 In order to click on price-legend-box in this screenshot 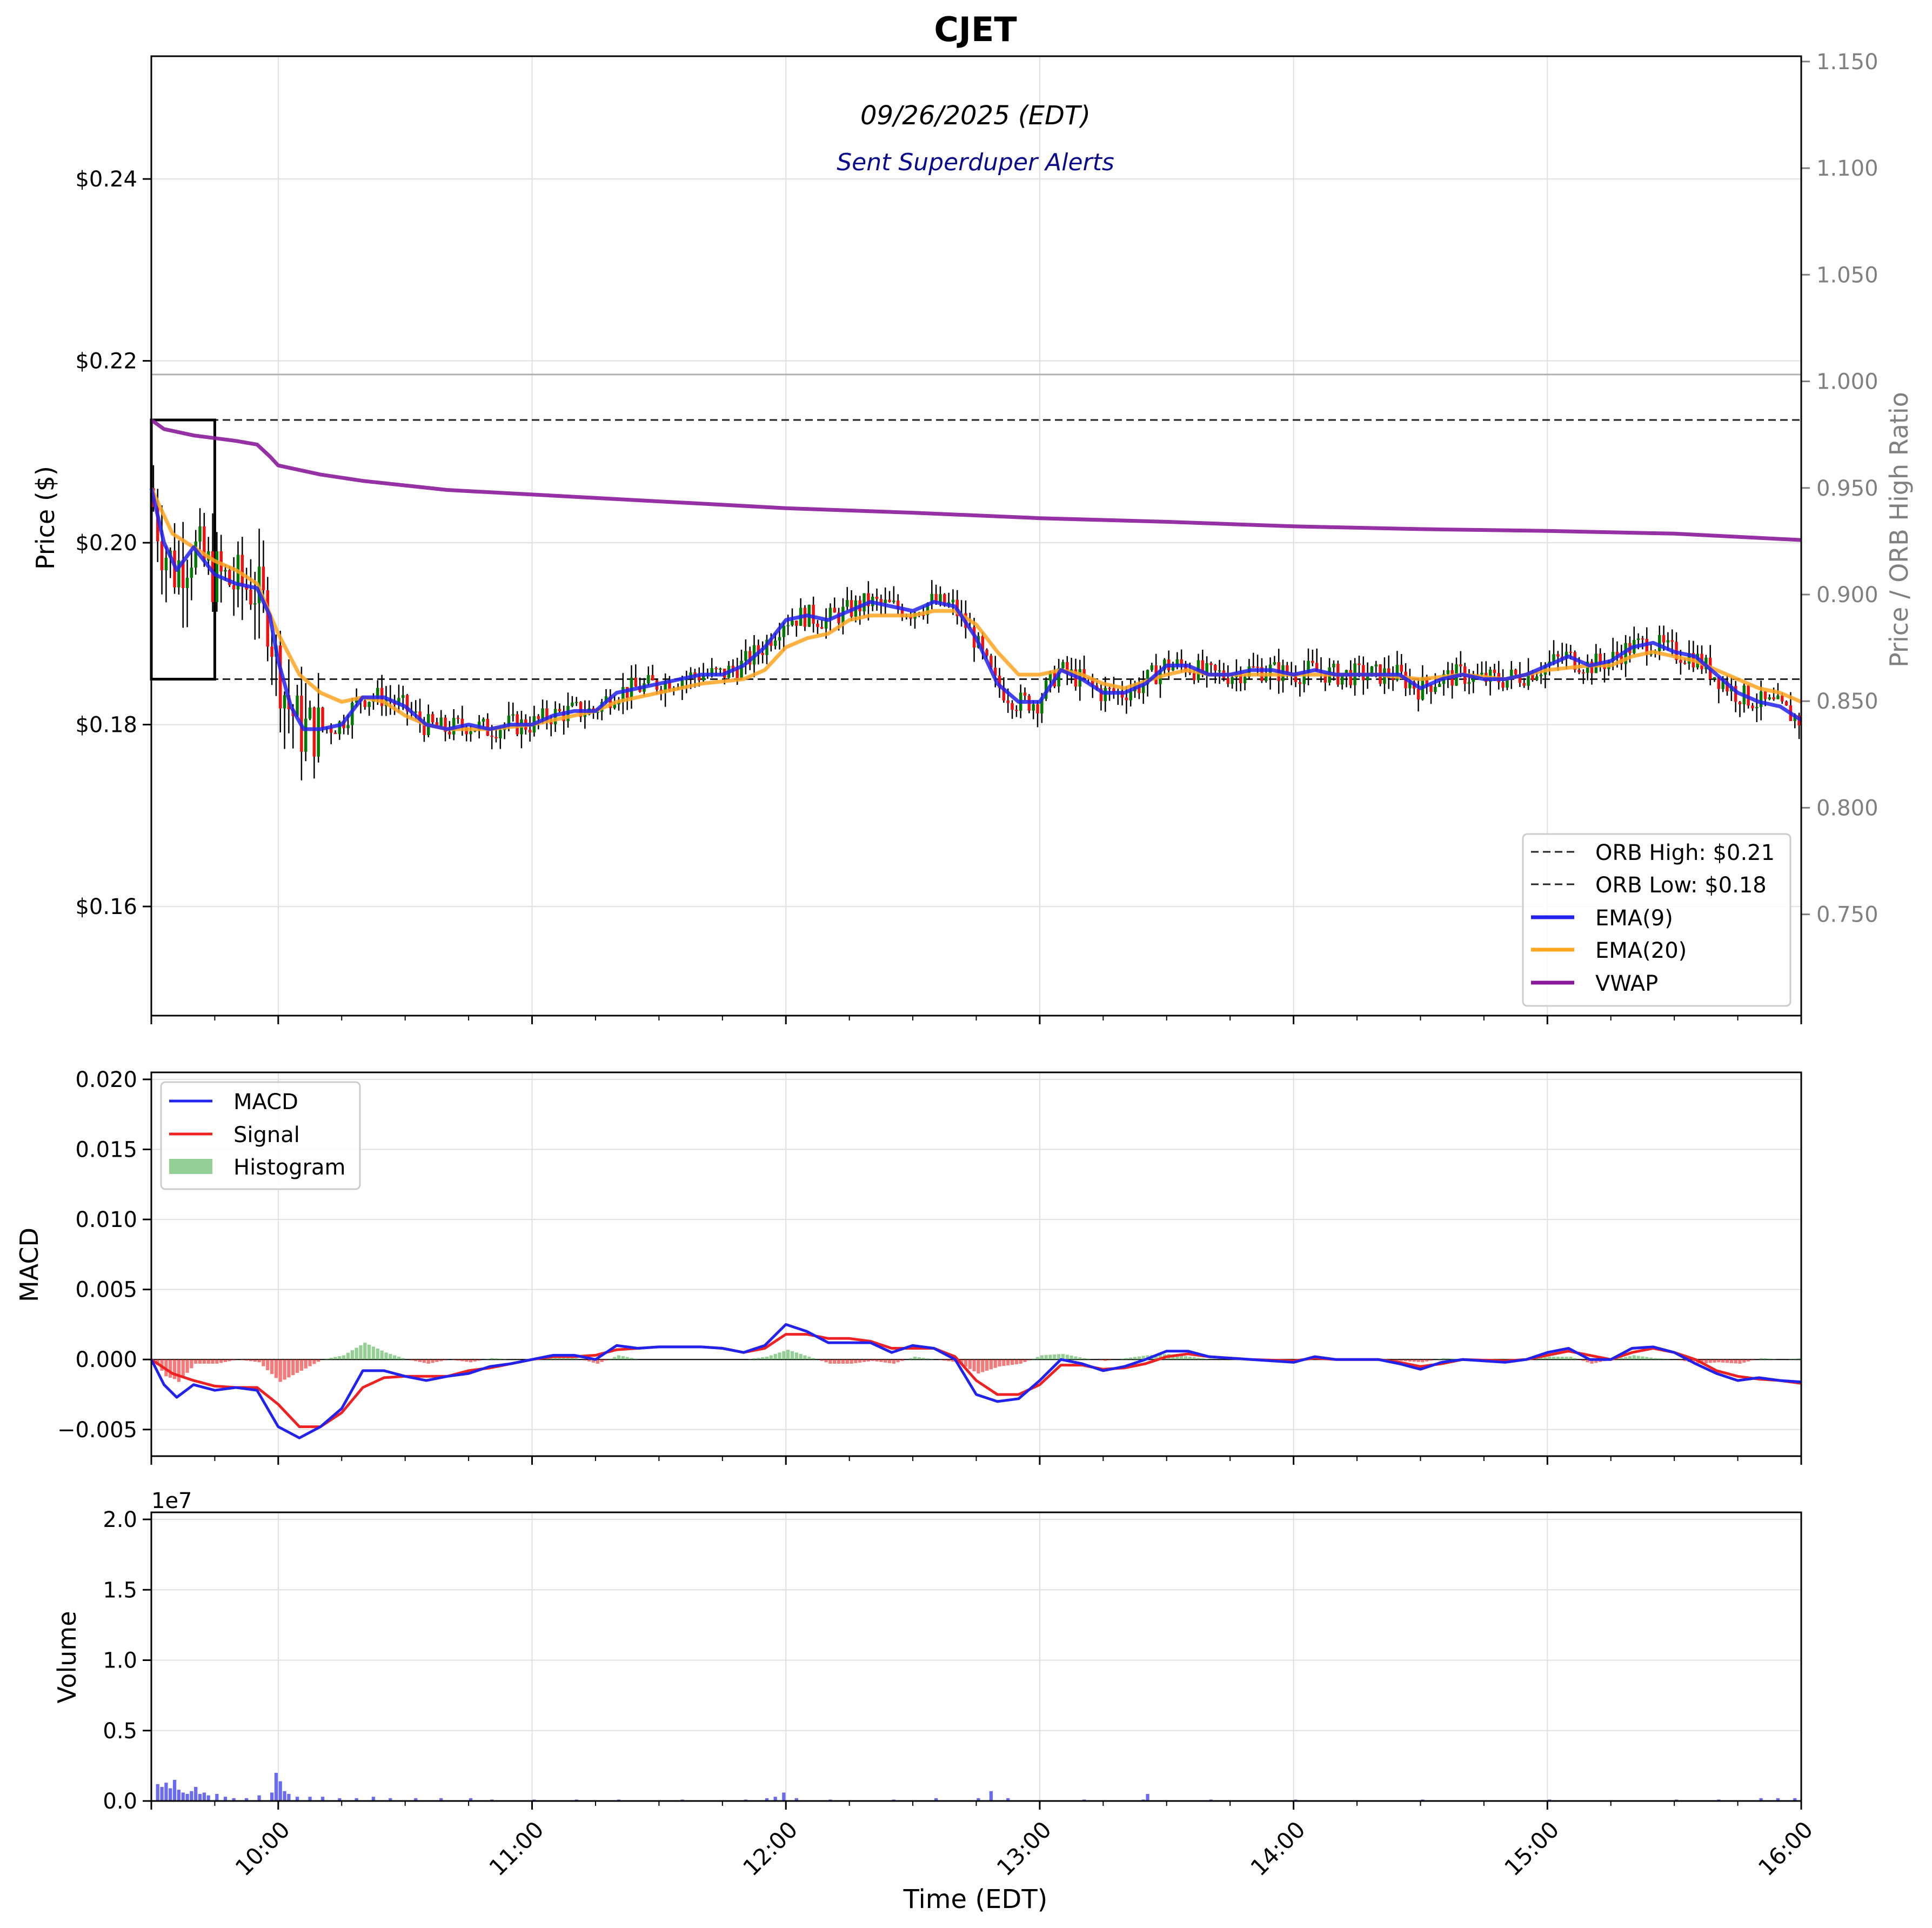, I will do `click(1656, 920)`.